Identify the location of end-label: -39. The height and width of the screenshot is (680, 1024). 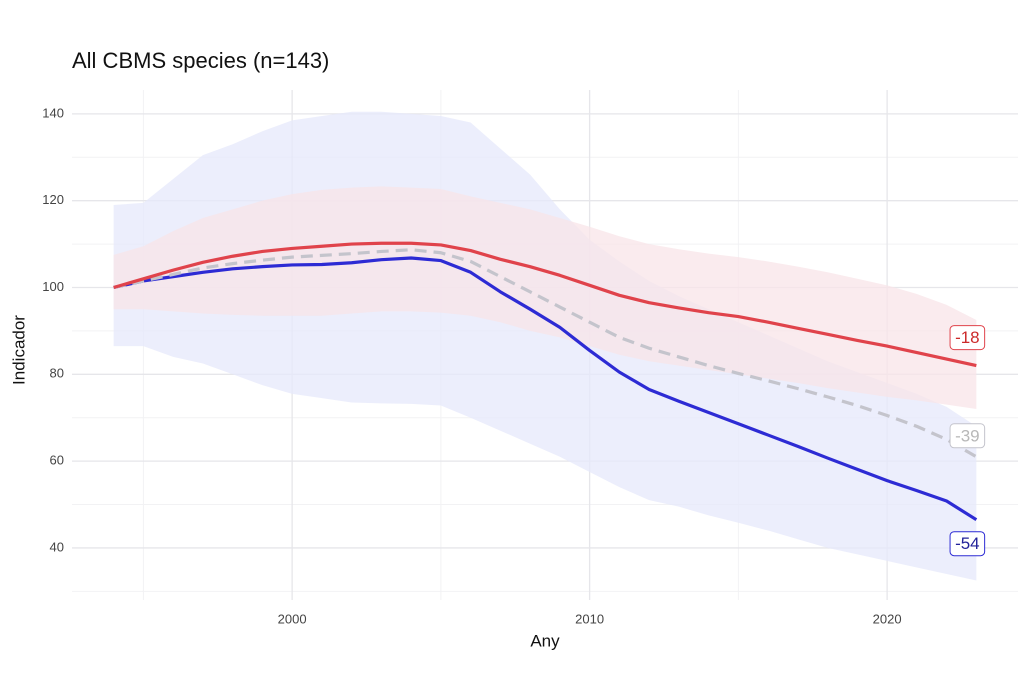
(967, 436).